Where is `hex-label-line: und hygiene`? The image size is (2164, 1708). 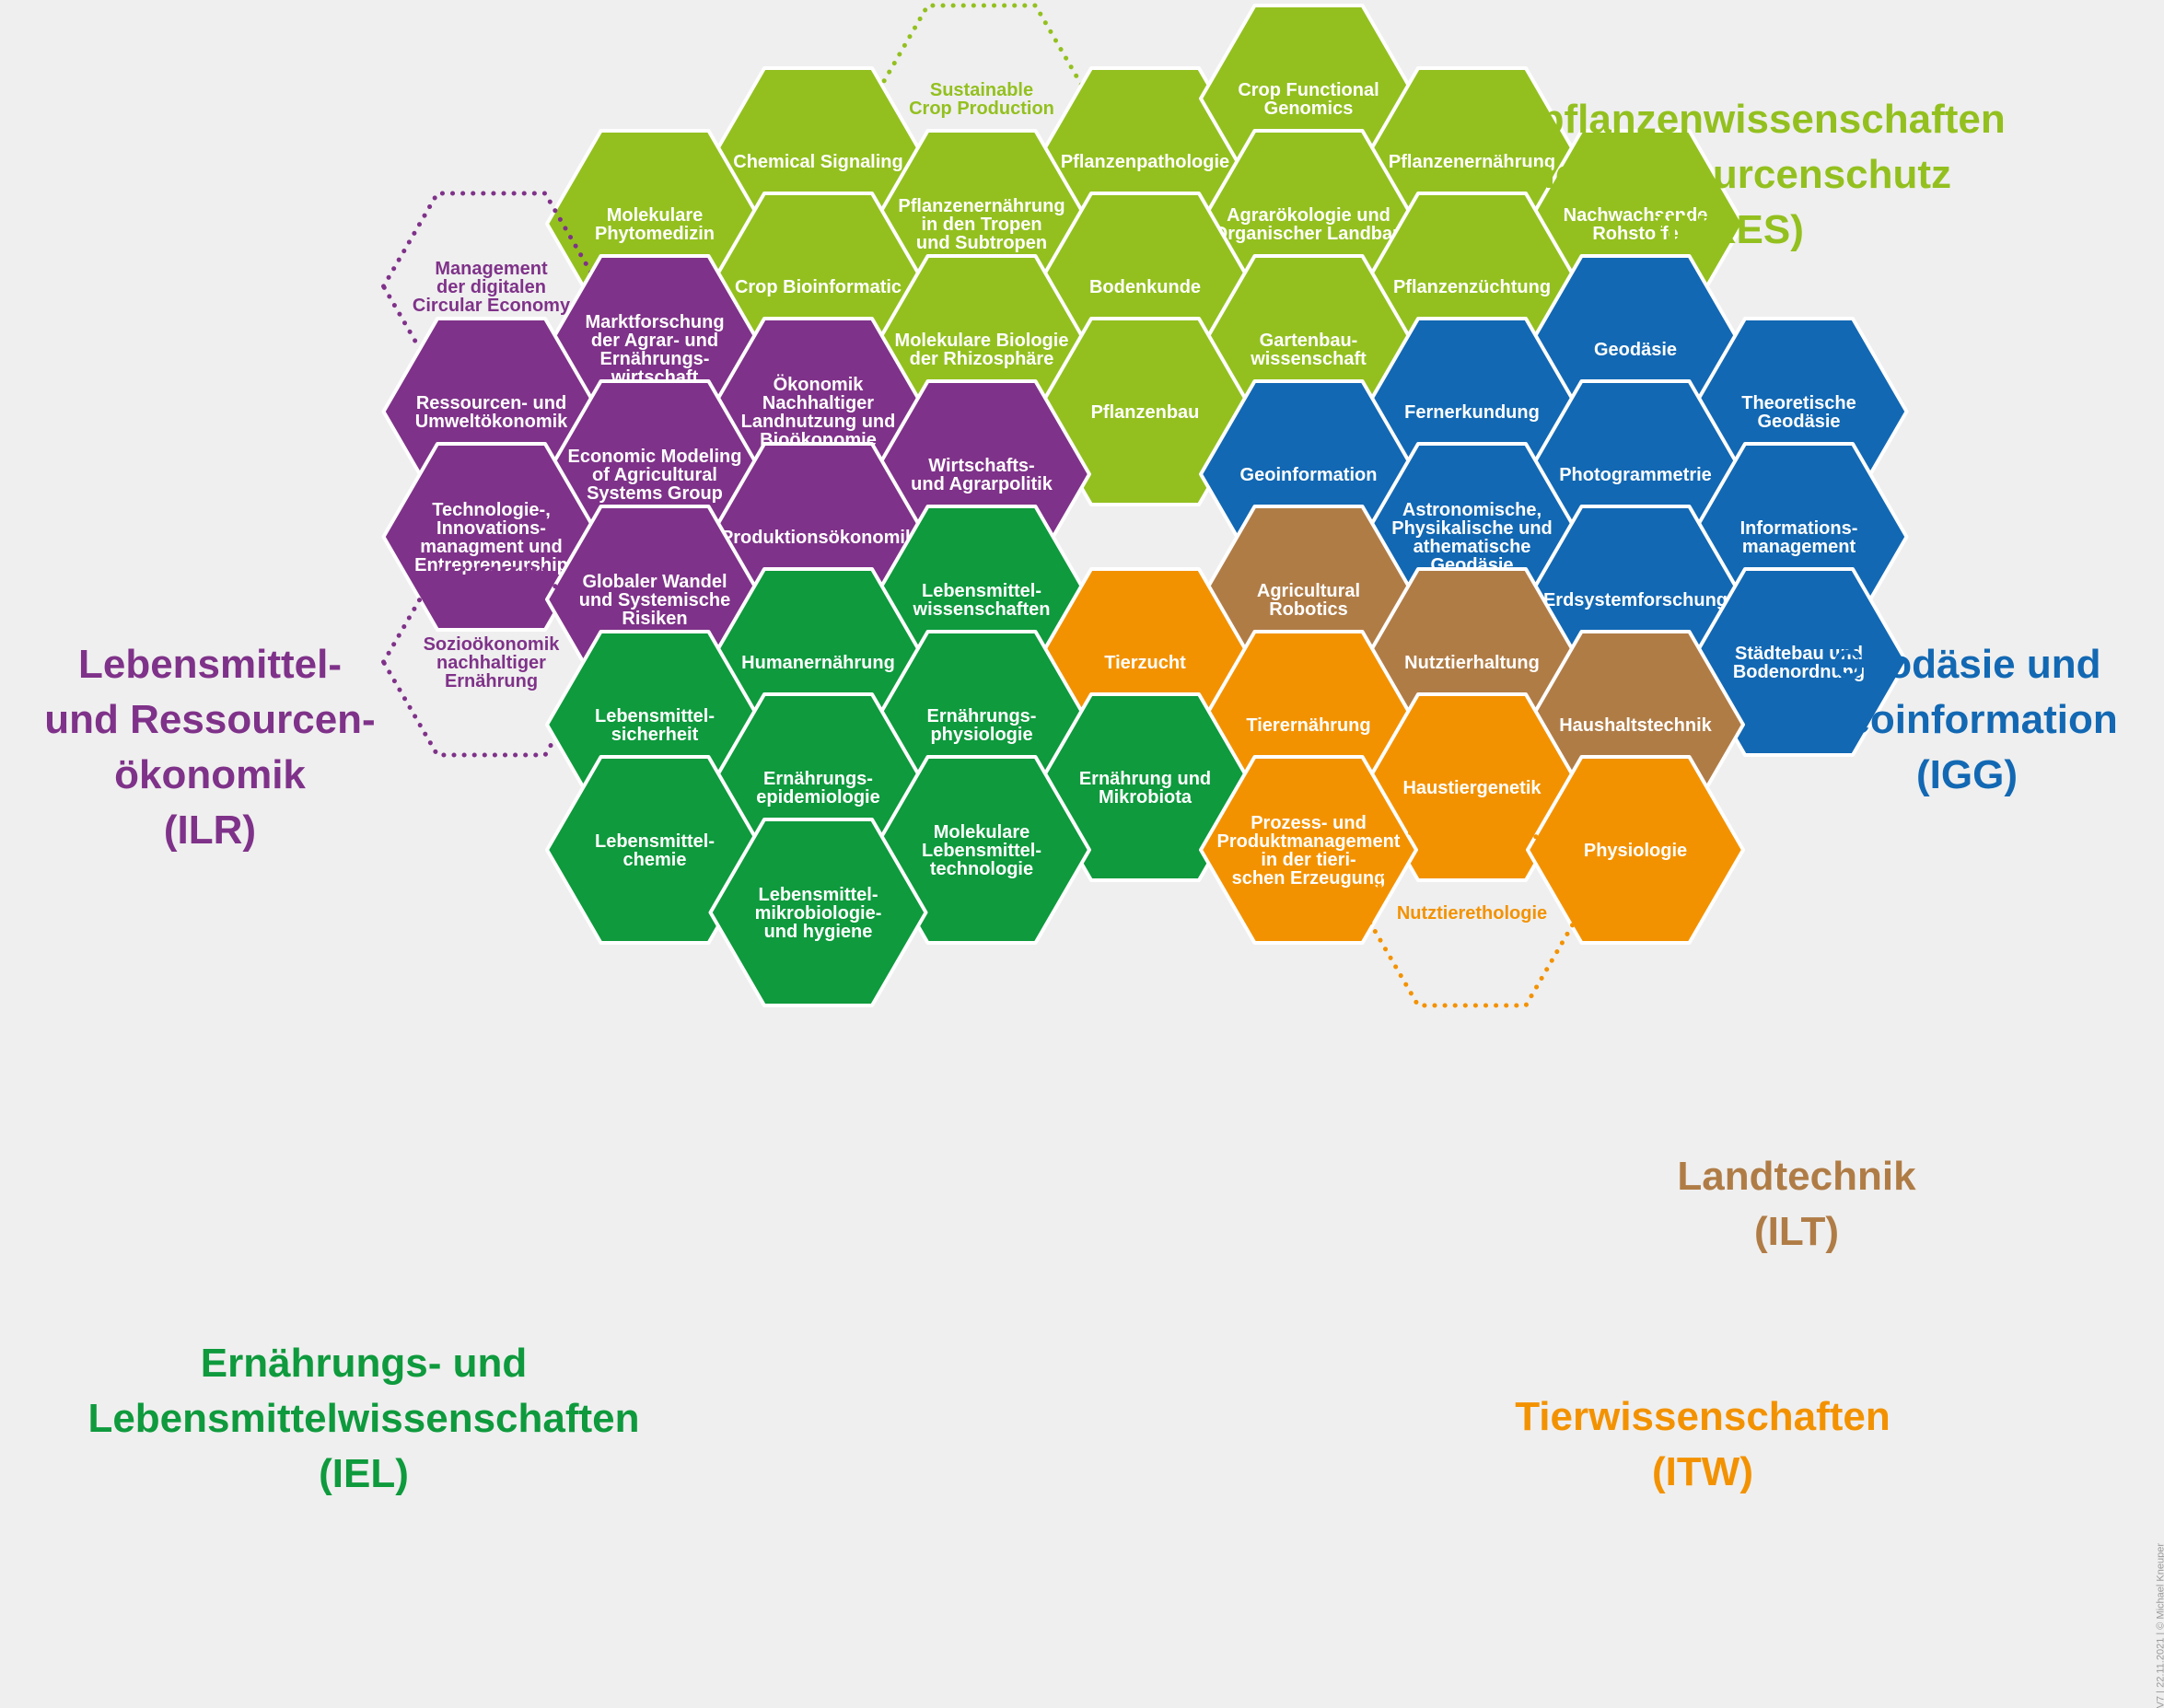
hex-label-line: und hygiene is located at coordinates (818, 932).